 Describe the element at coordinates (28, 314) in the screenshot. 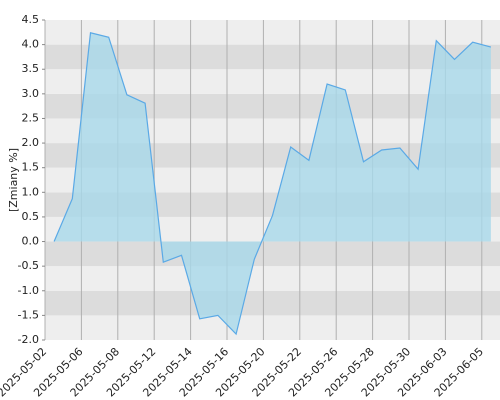

I see `y-tick-label: -1.5` at that location.